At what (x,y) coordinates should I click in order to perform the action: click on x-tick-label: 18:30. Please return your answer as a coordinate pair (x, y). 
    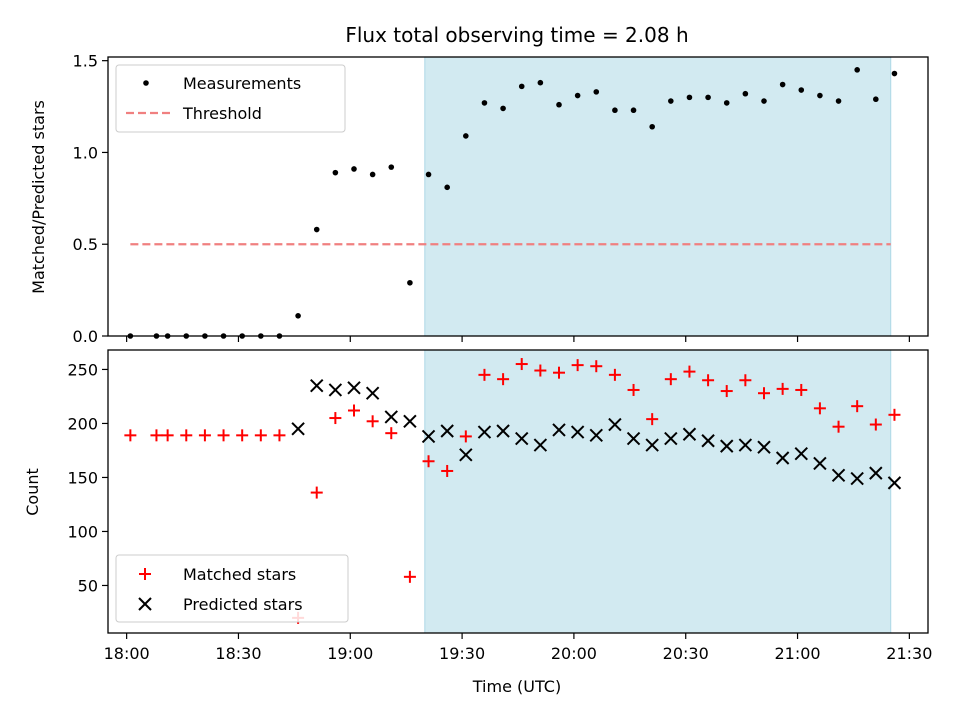
    Looking at the image, I should click on (238, 653).